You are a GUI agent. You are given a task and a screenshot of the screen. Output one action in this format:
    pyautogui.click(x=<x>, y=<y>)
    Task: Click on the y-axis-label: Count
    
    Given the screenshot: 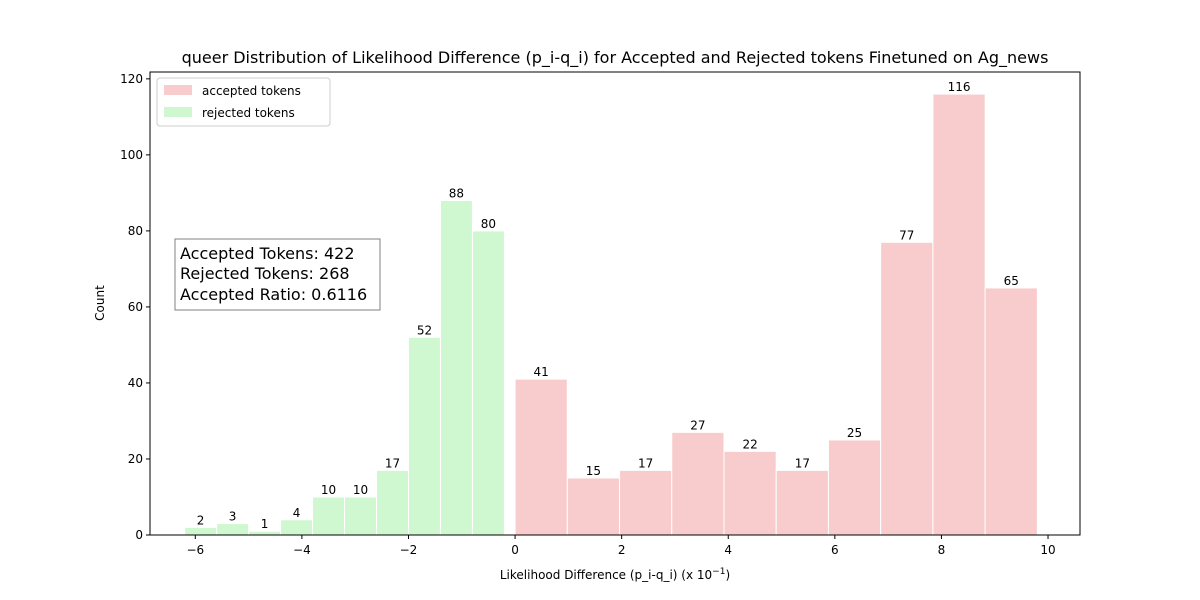 What is the action you would take?
    pyautogui.click(x=100, y=303)
    